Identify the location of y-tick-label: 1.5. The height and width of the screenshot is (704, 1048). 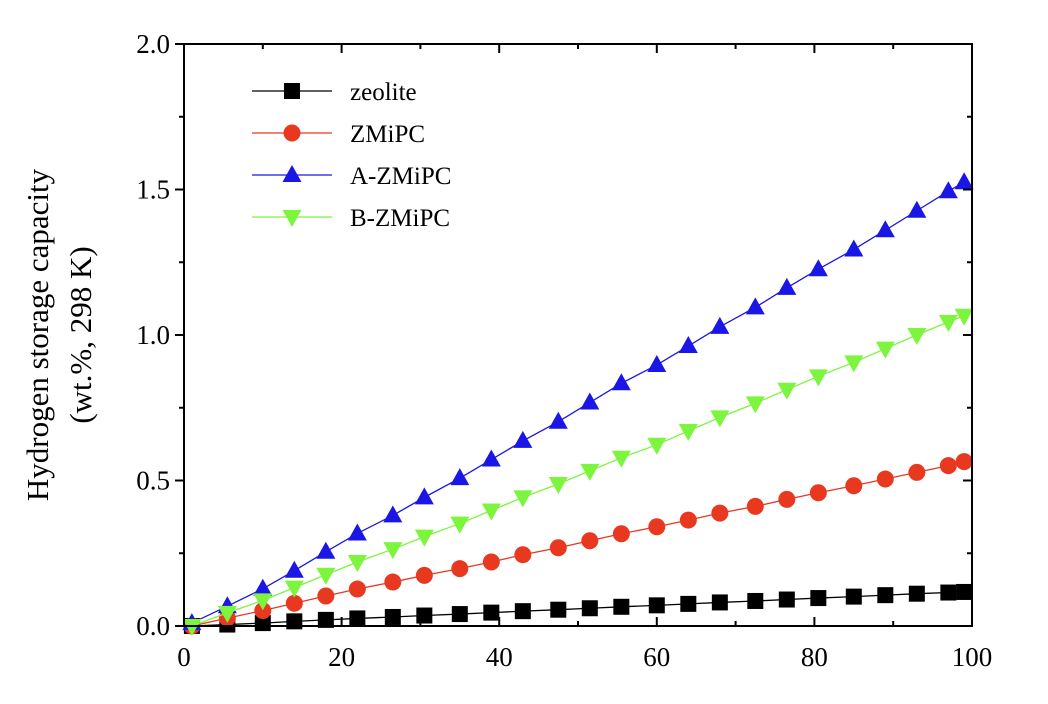
(153, 190).